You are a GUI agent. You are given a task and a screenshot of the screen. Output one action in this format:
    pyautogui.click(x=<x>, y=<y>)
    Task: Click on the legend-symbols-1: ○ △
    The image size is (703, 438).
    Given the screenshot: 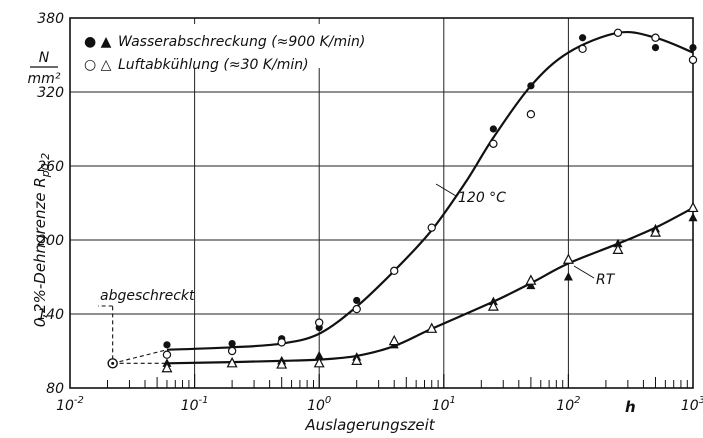 What is the action you would take?
    pyautogui.click(x=98, y=65)
    